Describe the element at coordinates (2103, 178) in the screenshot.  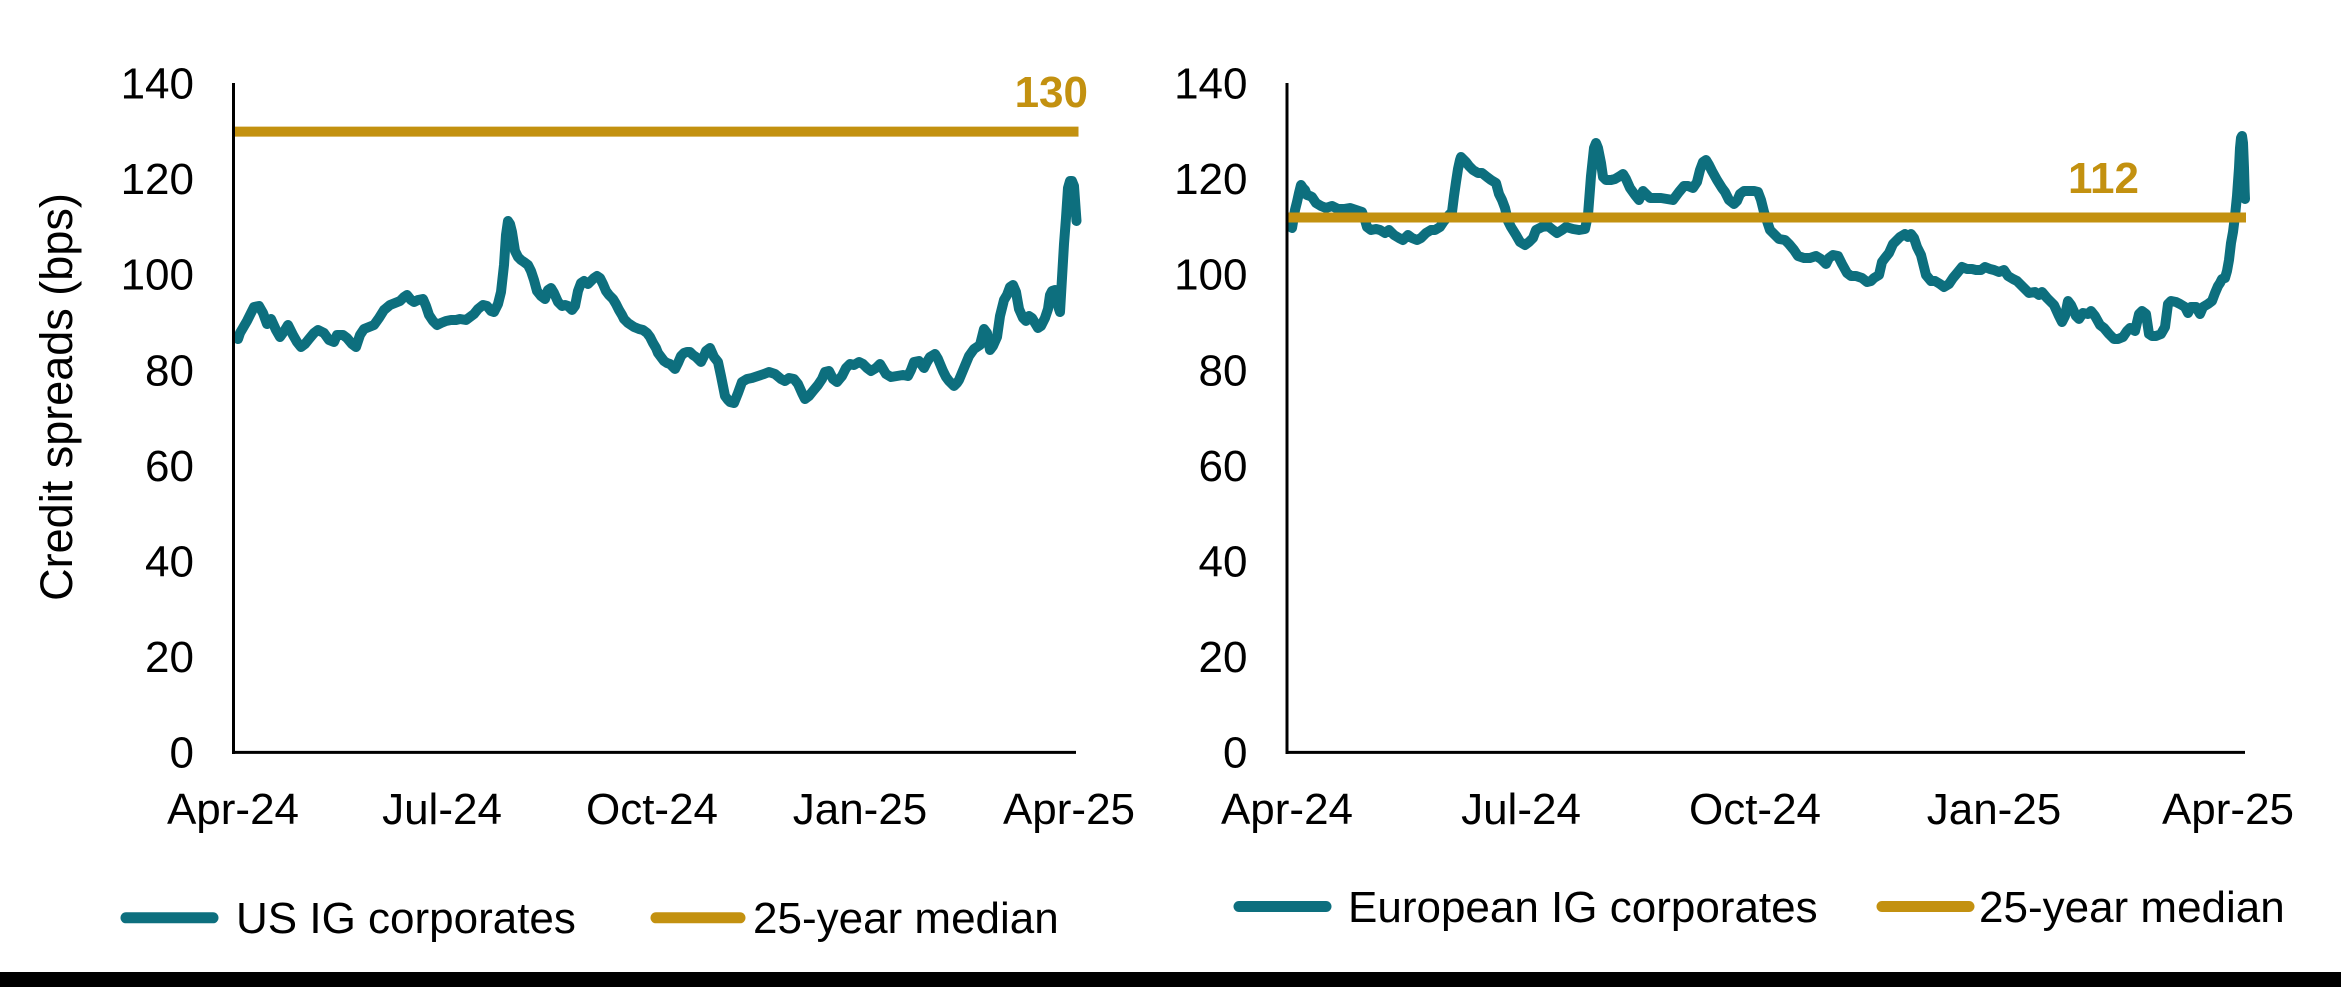
I see `svg-text: 112` at that location.